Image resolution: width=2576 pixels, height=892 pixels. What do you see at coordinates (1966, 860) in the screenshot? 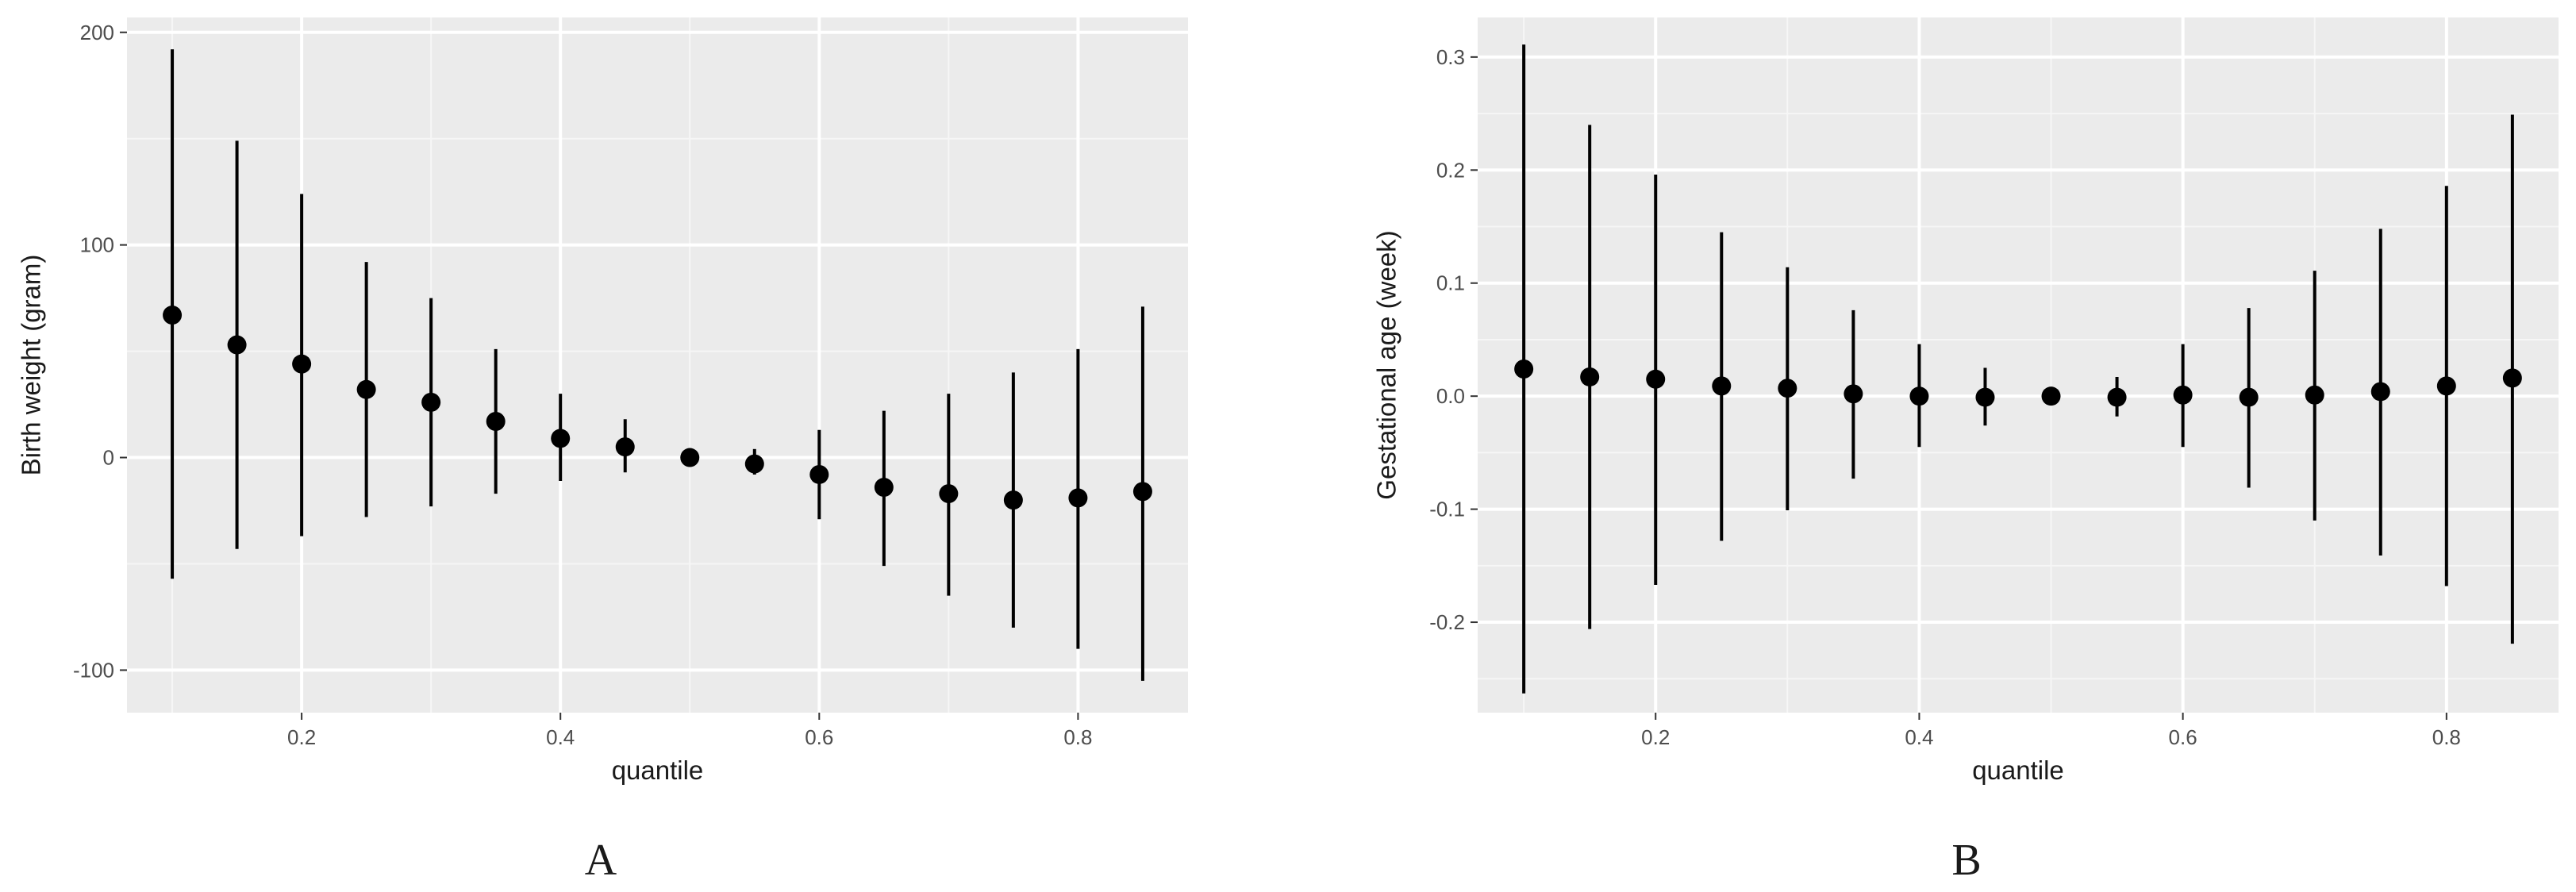
I see `chart-b-panel-label: B` at bounding box center [1966, 860].